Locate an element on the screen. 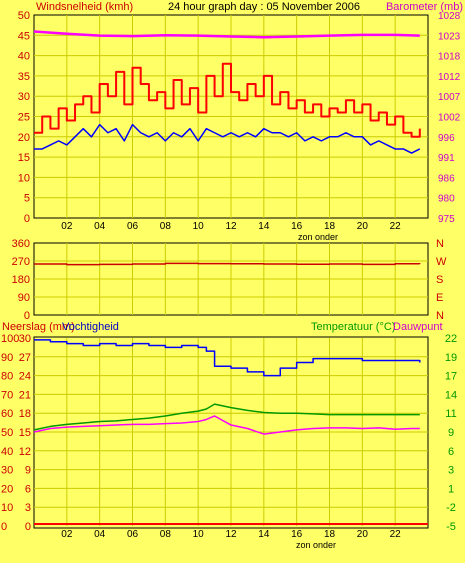  humidity-inner-tick-label: 24 is located at coordinates (25, 377).